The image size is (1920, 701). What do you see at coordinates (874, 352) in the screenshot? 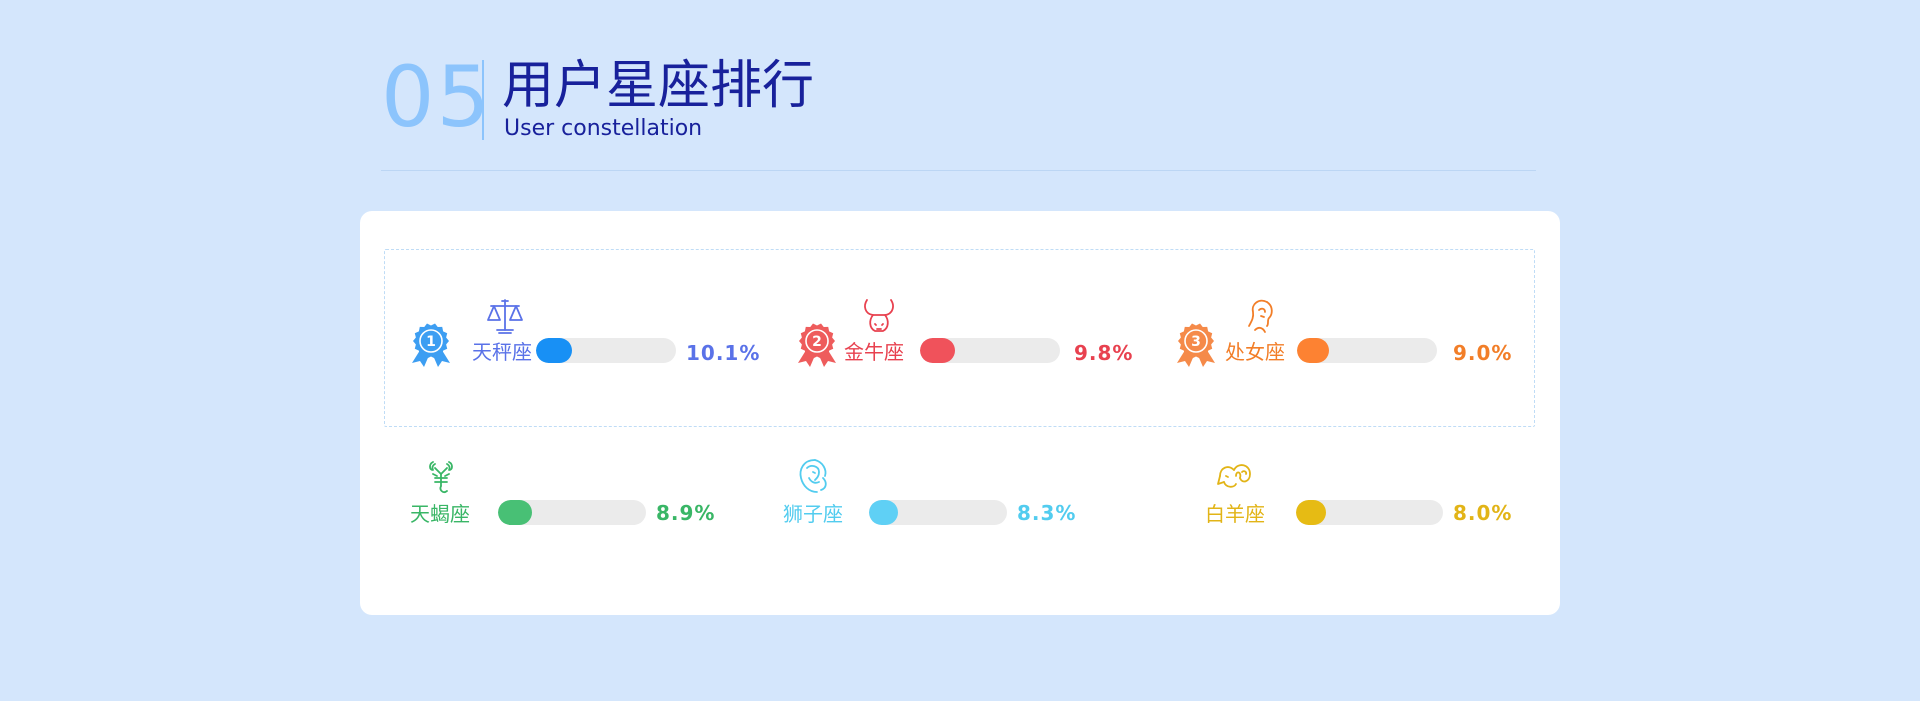
I see `constellation-name: 金牛座` at bounding box center [874, 352].